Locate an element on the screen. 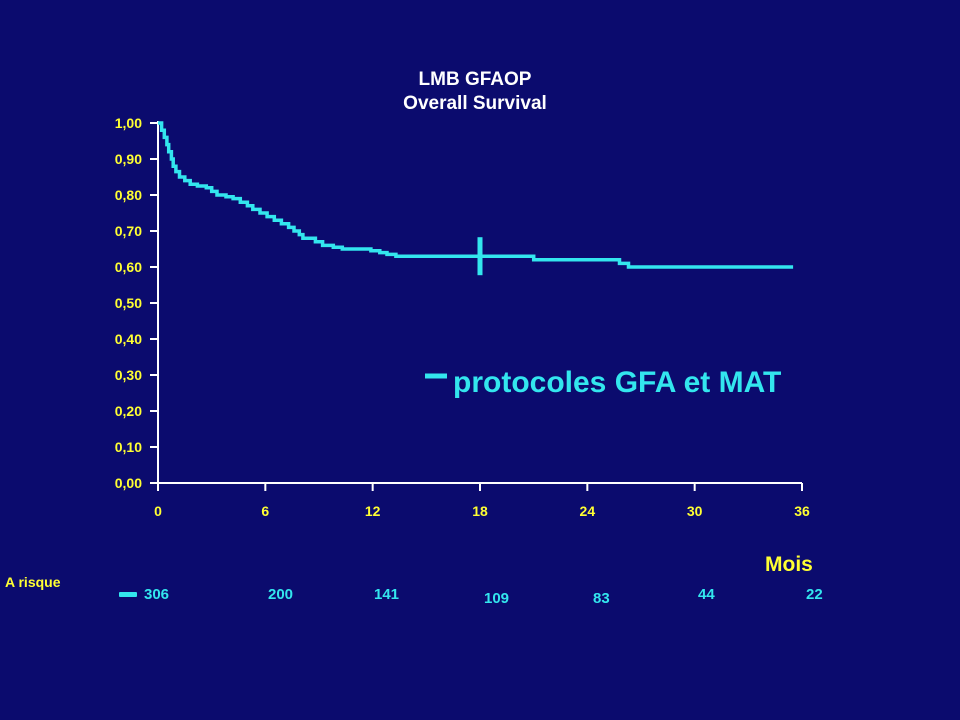 The height and width of the screenshot is (720, 960). x-tick-label: 18 is located at coordinates (480, 511).